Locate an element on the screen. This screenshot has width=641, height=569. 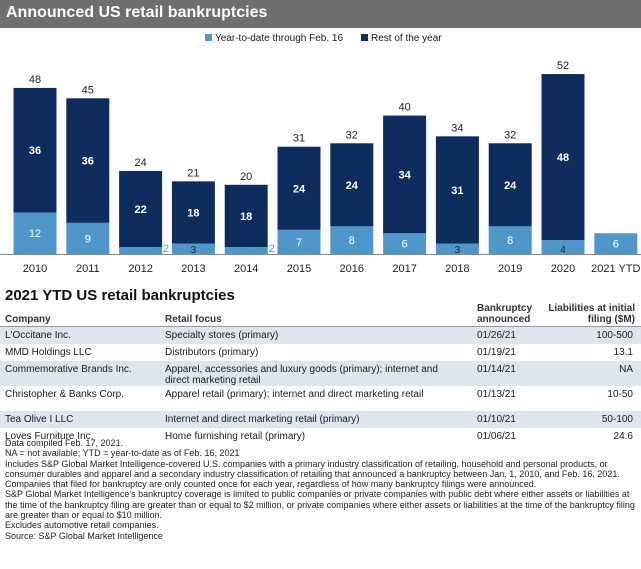
data-label-total: 34 is located at coordinates (457, 128).